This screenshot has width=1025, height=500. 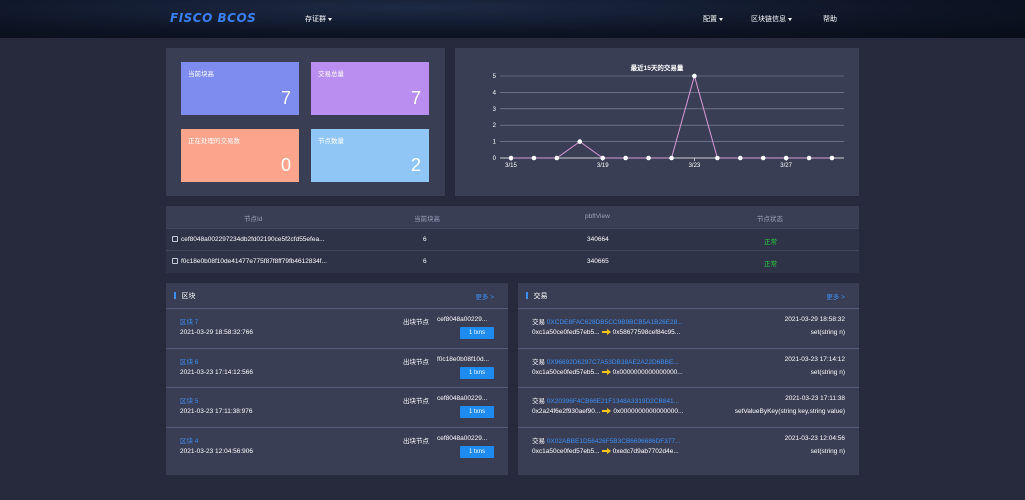 I want to click on nav-group-dropdown: 存证群, so click(x=318, y=19).